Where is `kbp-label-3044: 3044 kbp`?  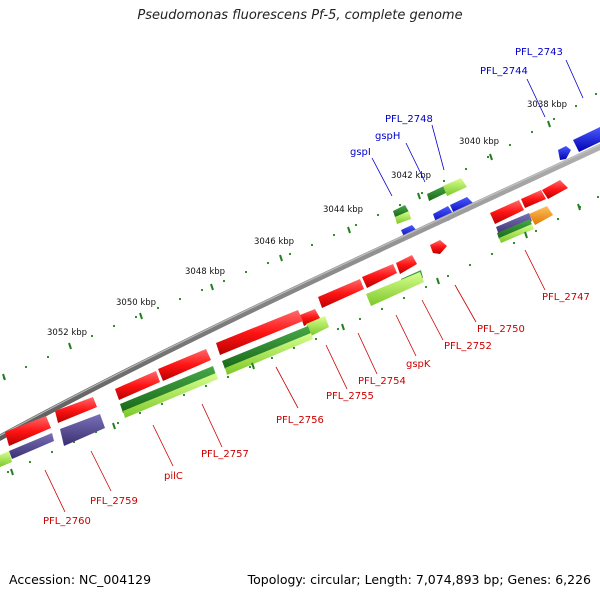
kbp-label-3044: 3044 kbp is located at coordinates (343, 210).